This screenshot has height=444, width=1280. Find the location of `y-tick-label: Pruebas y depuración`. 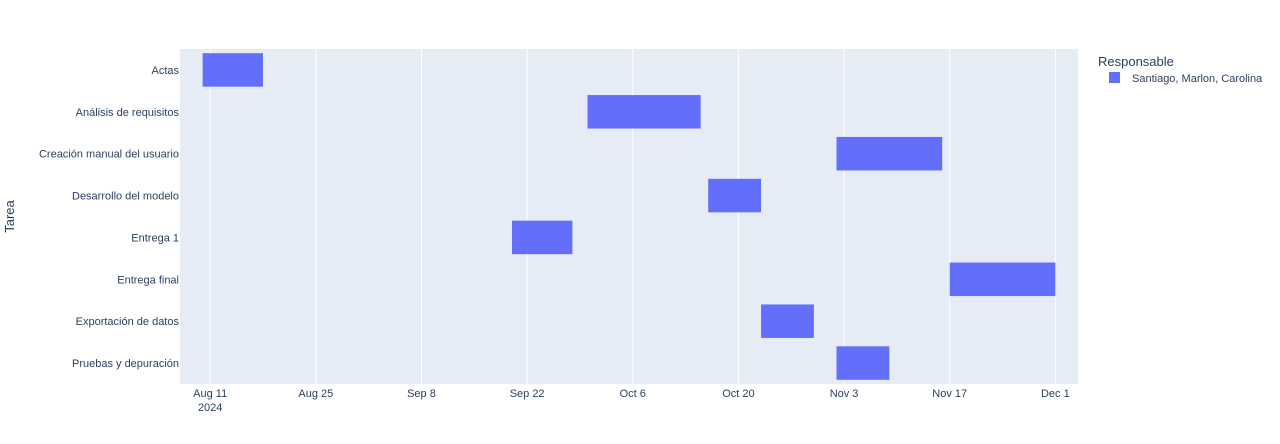

y-tick-label: Pruebas y depuración is located at coordinates (125, 364).